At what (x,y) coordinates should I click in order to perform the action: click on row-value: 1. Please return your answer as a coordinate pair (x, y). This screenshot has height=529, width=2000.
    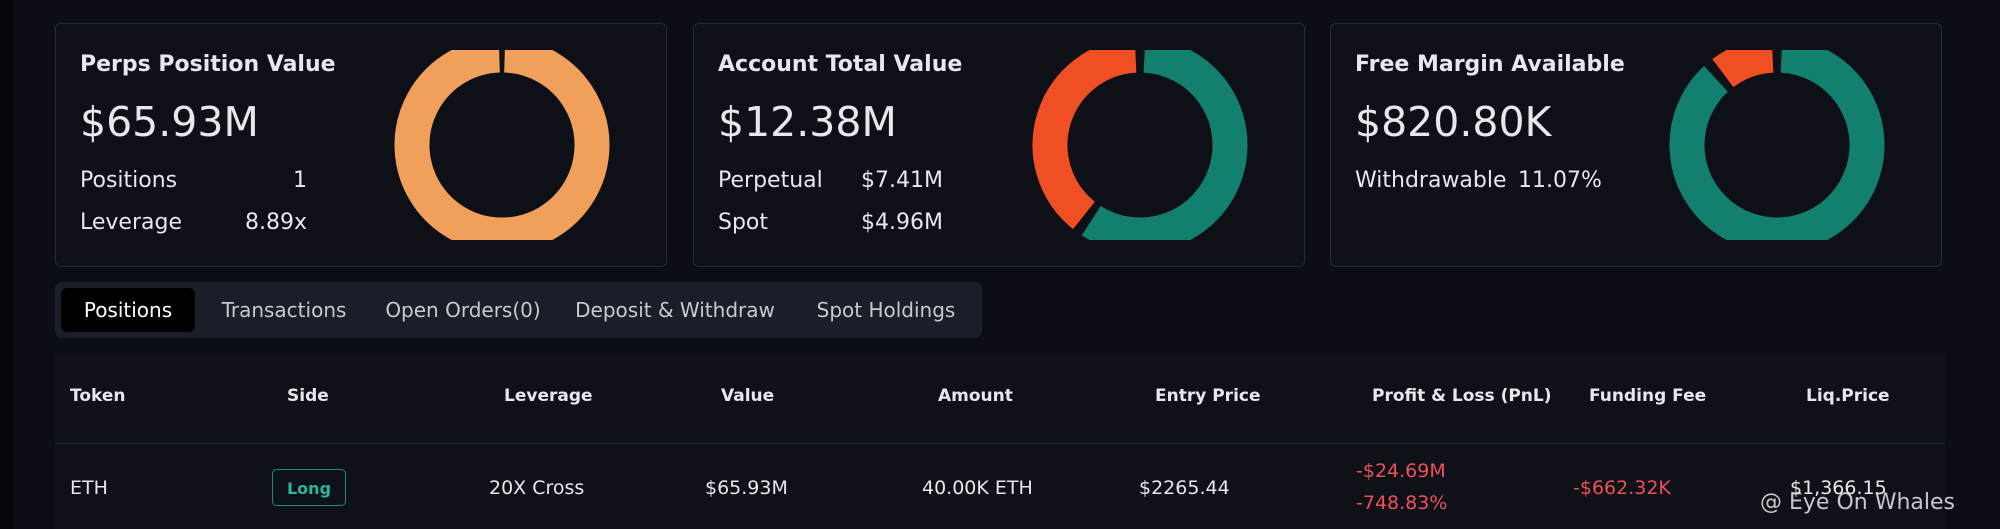
    Looking at the image, I should click on (300, 180).